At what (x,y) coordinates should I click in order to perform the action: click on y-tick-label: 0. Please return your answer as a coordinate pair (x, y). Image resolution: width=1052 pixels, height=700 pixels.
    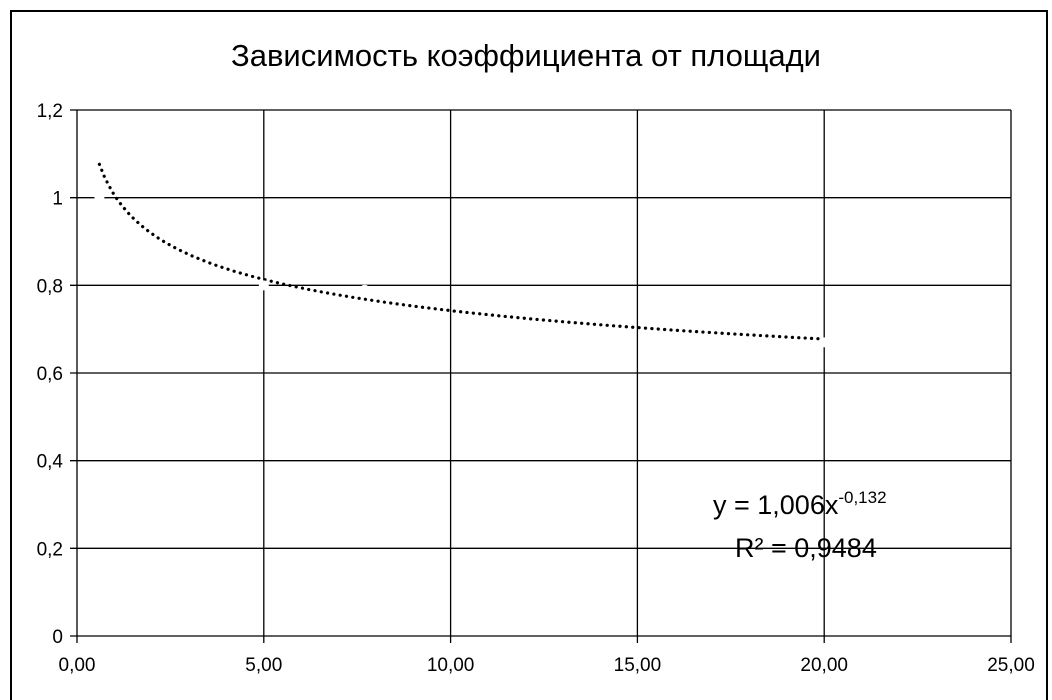
    Looking at the image, I should click on (57, 637).